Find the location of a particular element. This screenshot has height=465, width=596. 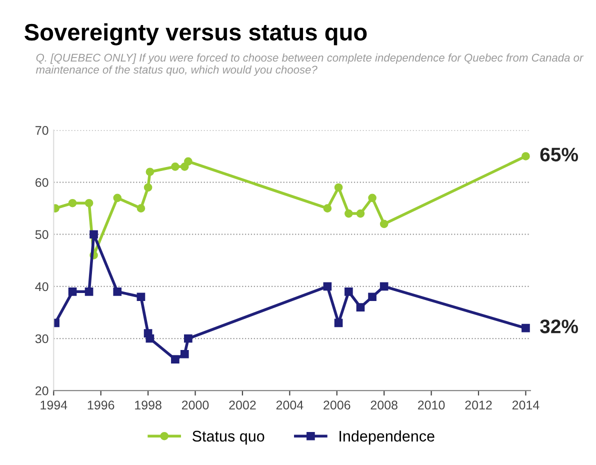

x-tick-label: 1996 is located at coordinates (101, 405).